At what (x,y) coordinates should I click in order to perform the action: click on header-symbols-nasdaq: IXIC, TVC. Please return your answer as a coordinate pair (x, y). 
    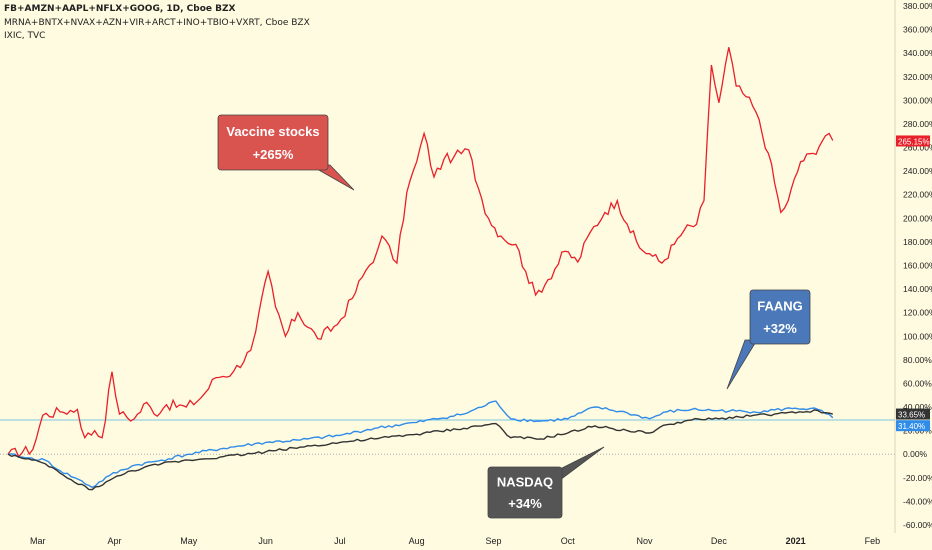
    Looking at the image, I should click on (25, 36).